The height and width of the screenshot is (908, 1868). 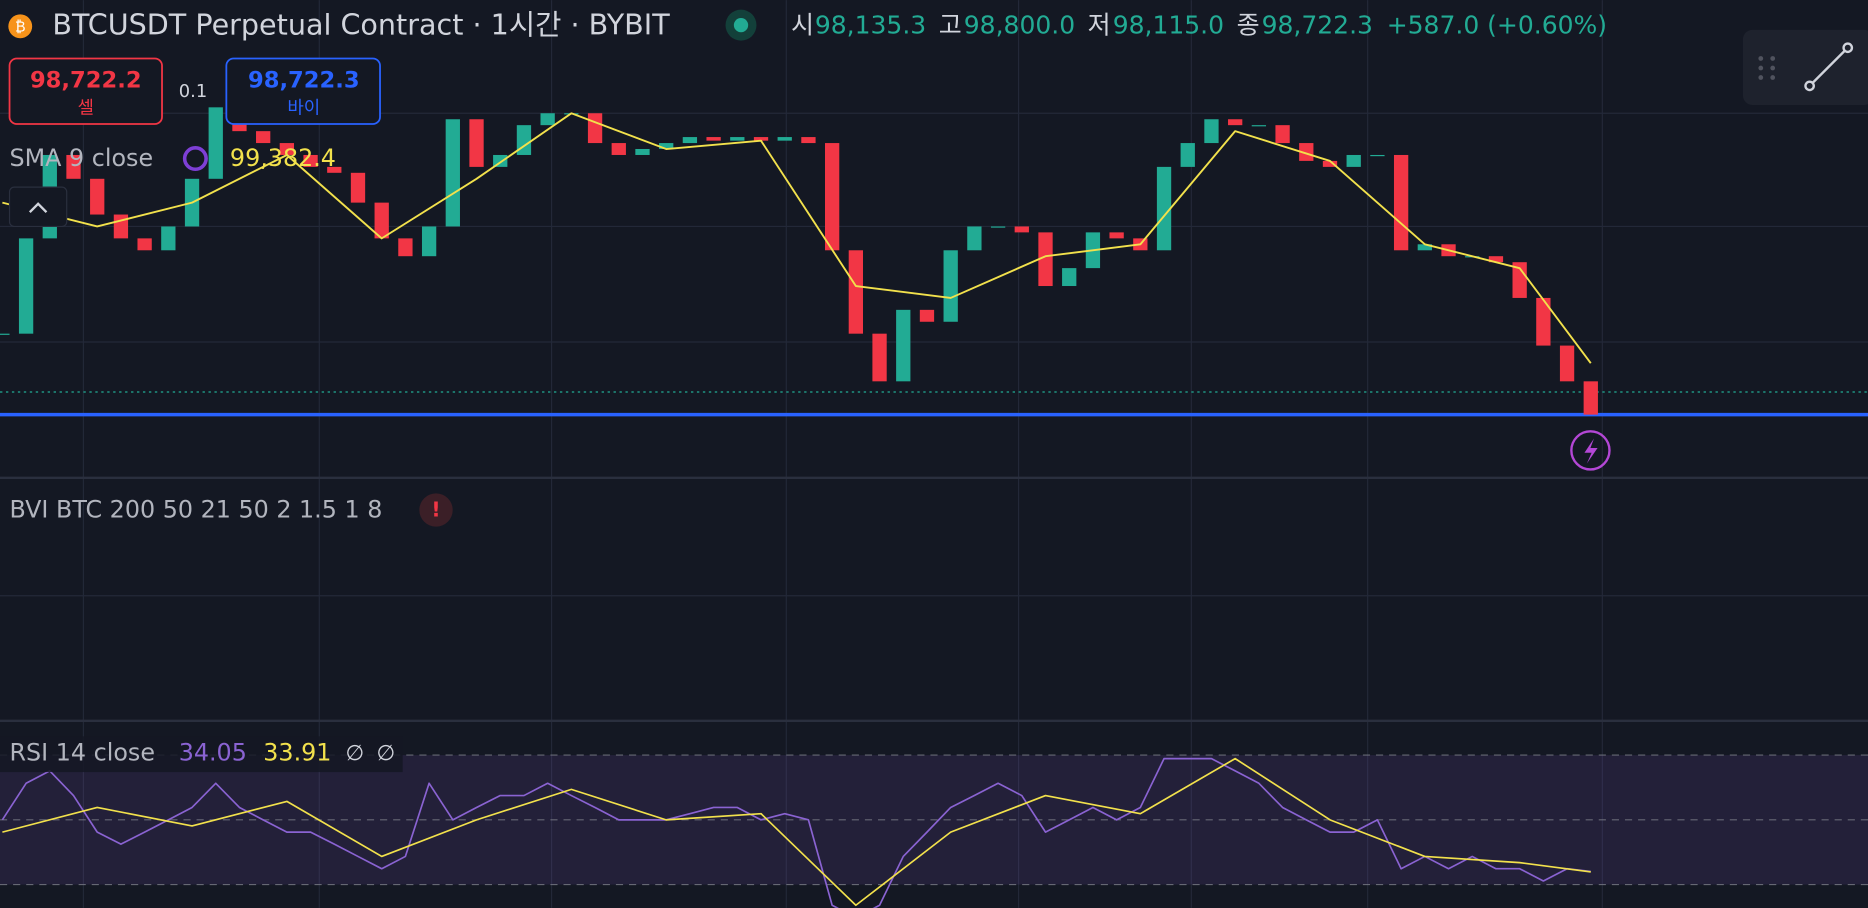 I want to click on sma-settings-icon, so click(x=195, y=159).